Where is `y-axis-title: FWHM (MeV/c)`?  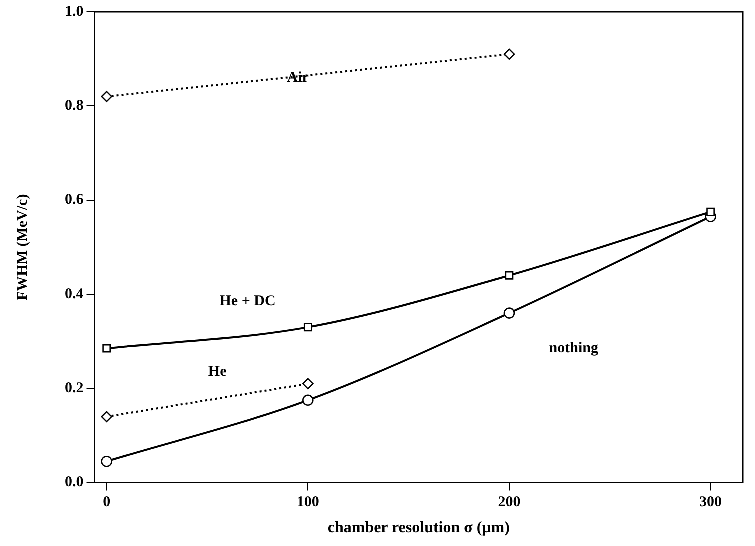
y-axis-title: FWHM (MeV/c) is located at coordinates (22, 247).